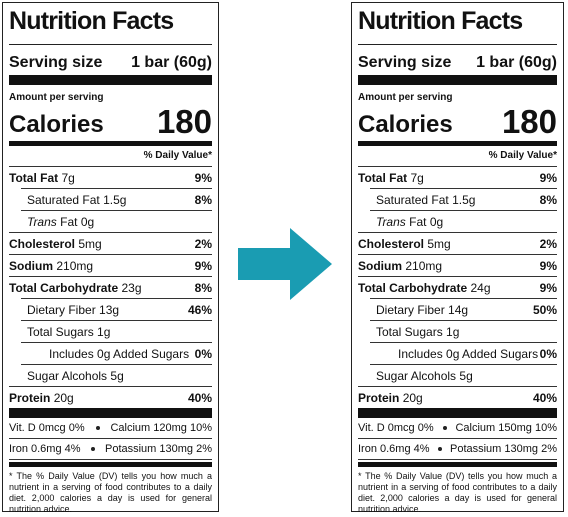 Image resolution: width=568 pixels, height=517 pixels. Describe the element at coordinates (466, 375) in the screenshot. I see `nutrient-amount: 5g` at that location.